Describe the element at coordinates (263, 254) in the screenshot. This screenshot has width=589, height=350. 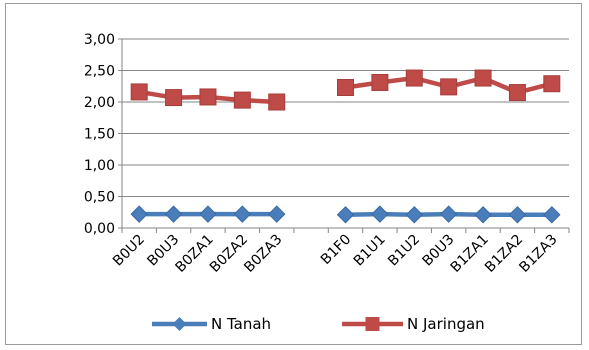
I see `x-tick-label: B0ZA3` at that location.